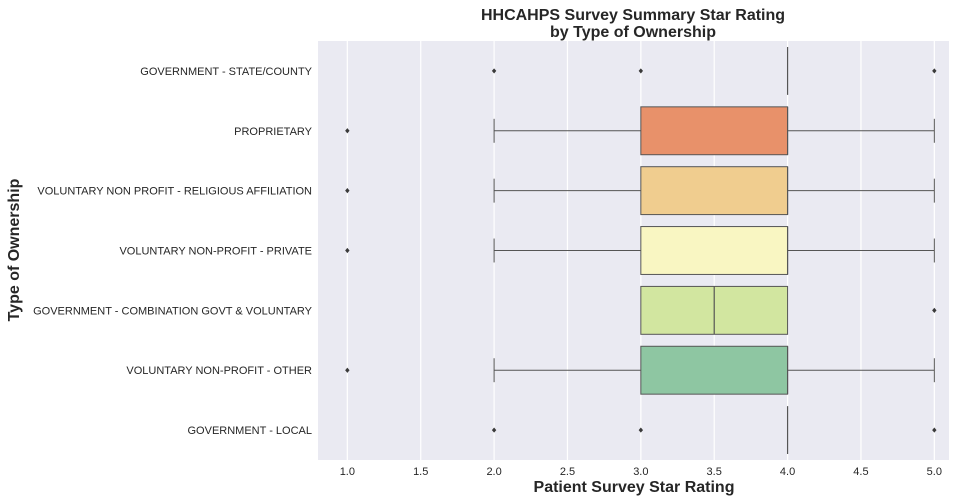  I want to click on y-category-label: VOLUNTARY NON-PROFIT - OTHER, so click(219, 371).